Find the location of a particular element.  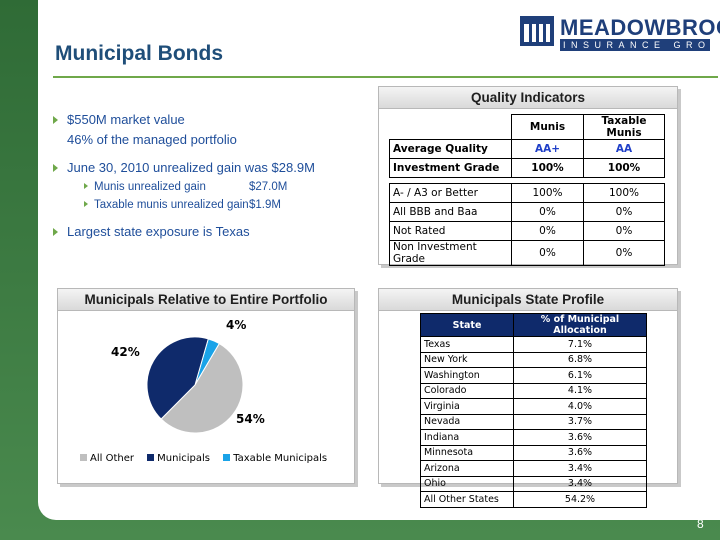

table-row: Not Rated 0% 0% is located at coordinates (527, 231).